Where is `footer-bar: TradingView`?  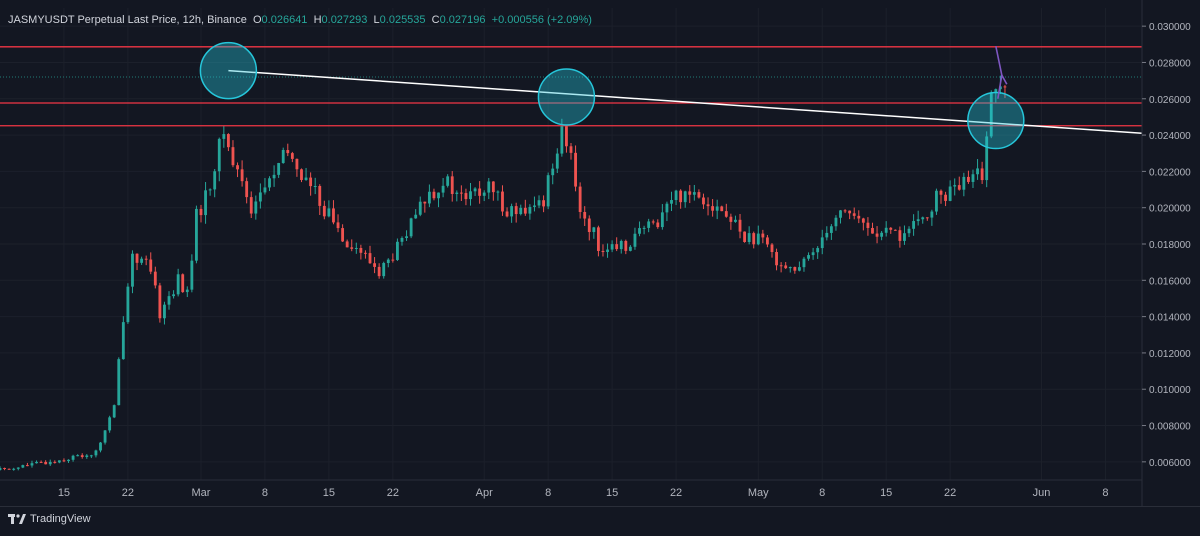 footer-bar: TradingView is located at coordinates (600, 519).